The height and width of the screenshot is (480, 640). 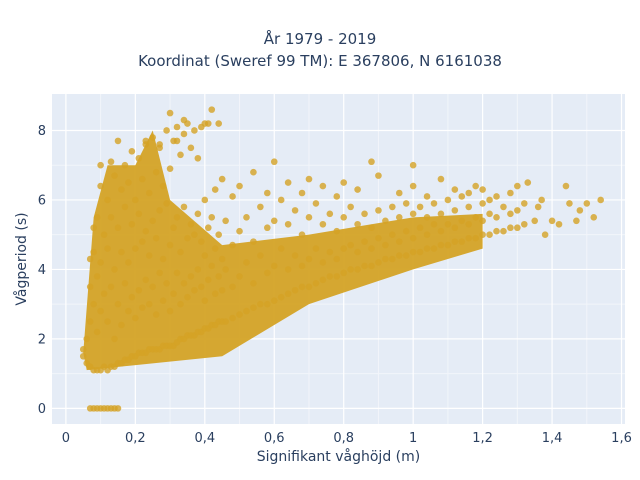 I want to click on y-axis-ticks: 0 2 4 6 8, so click(x=42, y=270).